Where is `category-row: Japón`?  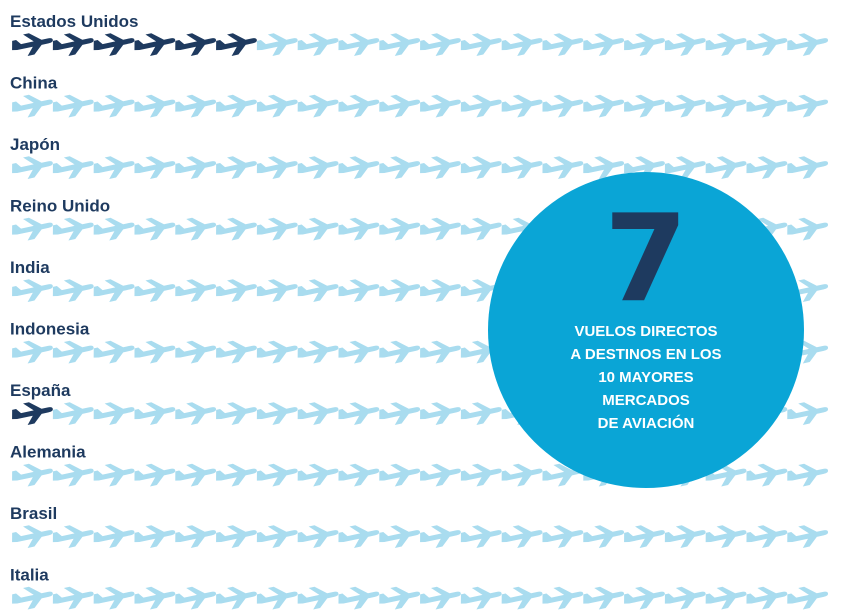 category-row: Japón is located at coordinates (419, 157).